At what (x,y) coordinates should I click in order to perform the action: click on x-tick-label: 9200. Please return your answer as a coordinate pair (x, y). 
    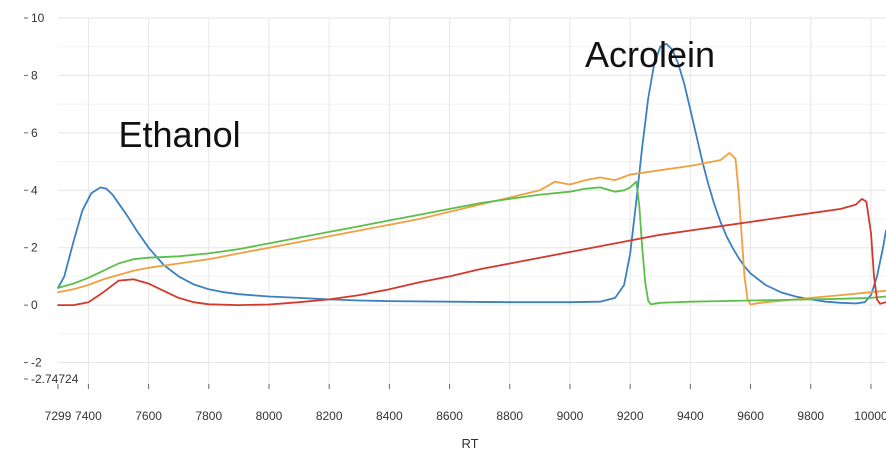
    Looking at the image, I should click on (630, 416).